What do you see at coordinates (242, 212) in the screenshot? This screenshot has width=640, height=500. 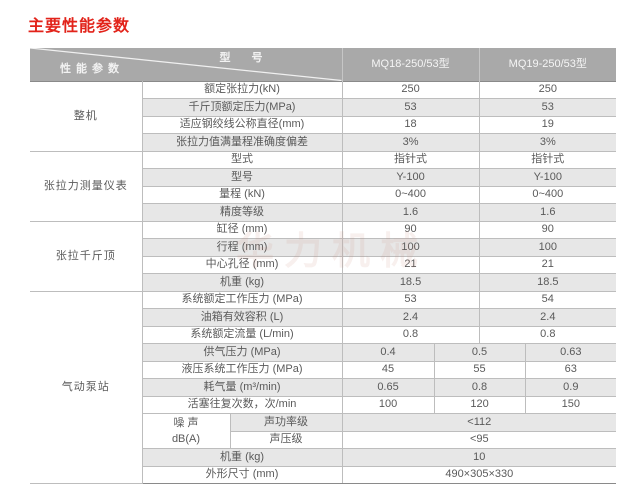 I see `param-label: 精度等级` at bounding box center [242, 212].